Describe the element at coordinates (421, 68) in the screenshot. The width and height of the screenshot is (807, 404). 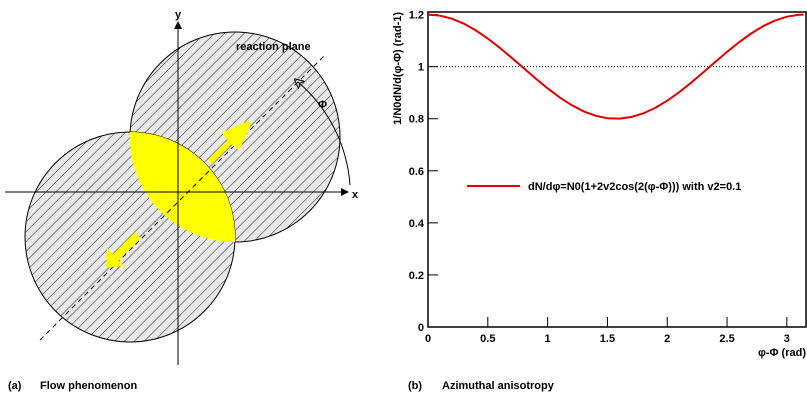
I see `y-tick-label: 1` at that location.